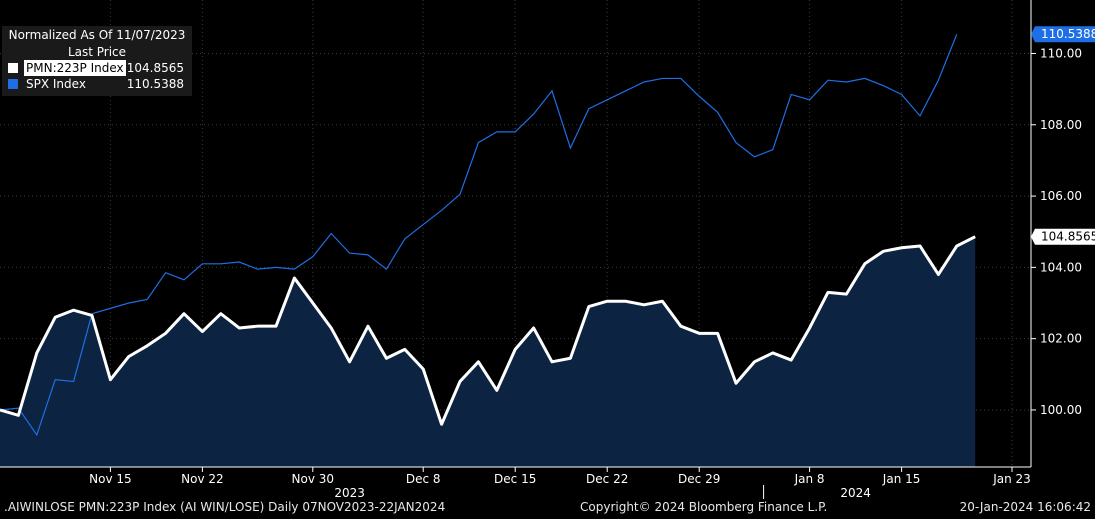 The image size is (1095, 519). What do you see at coordinates (155, 68) in the screenshot?
I see `legend-value-pmn: 104.8565` at bounding box center [155, 68].